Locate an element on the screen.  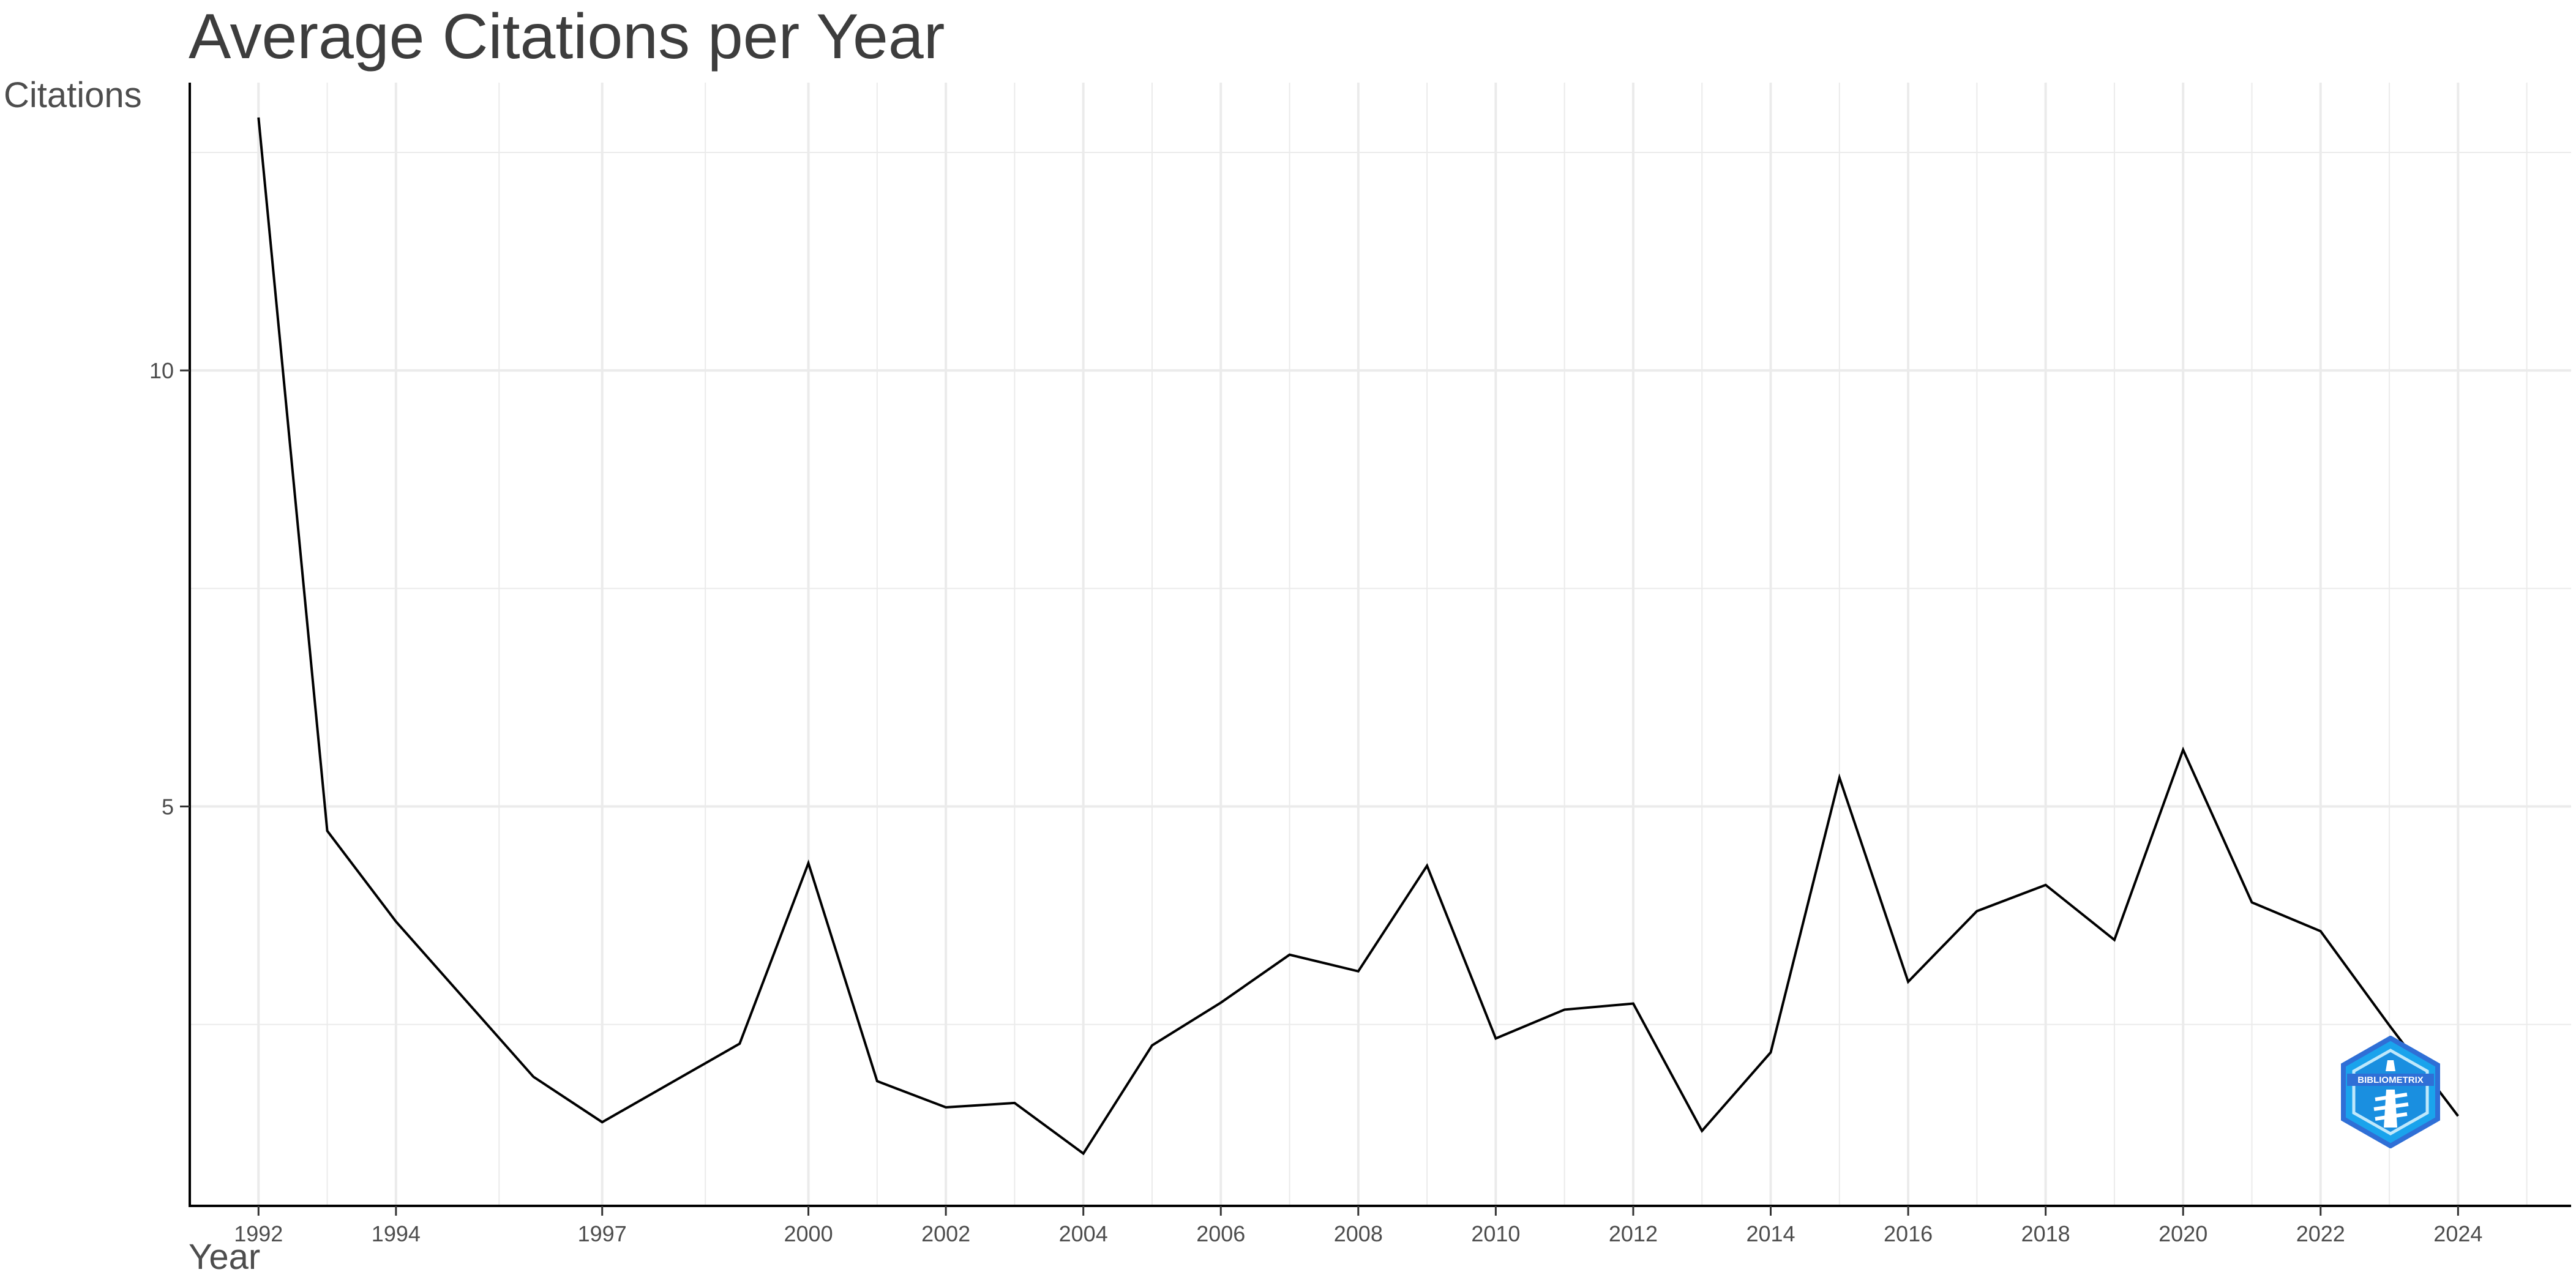
x-tick-label: 2012 is located at coordinates (1634, 1233).